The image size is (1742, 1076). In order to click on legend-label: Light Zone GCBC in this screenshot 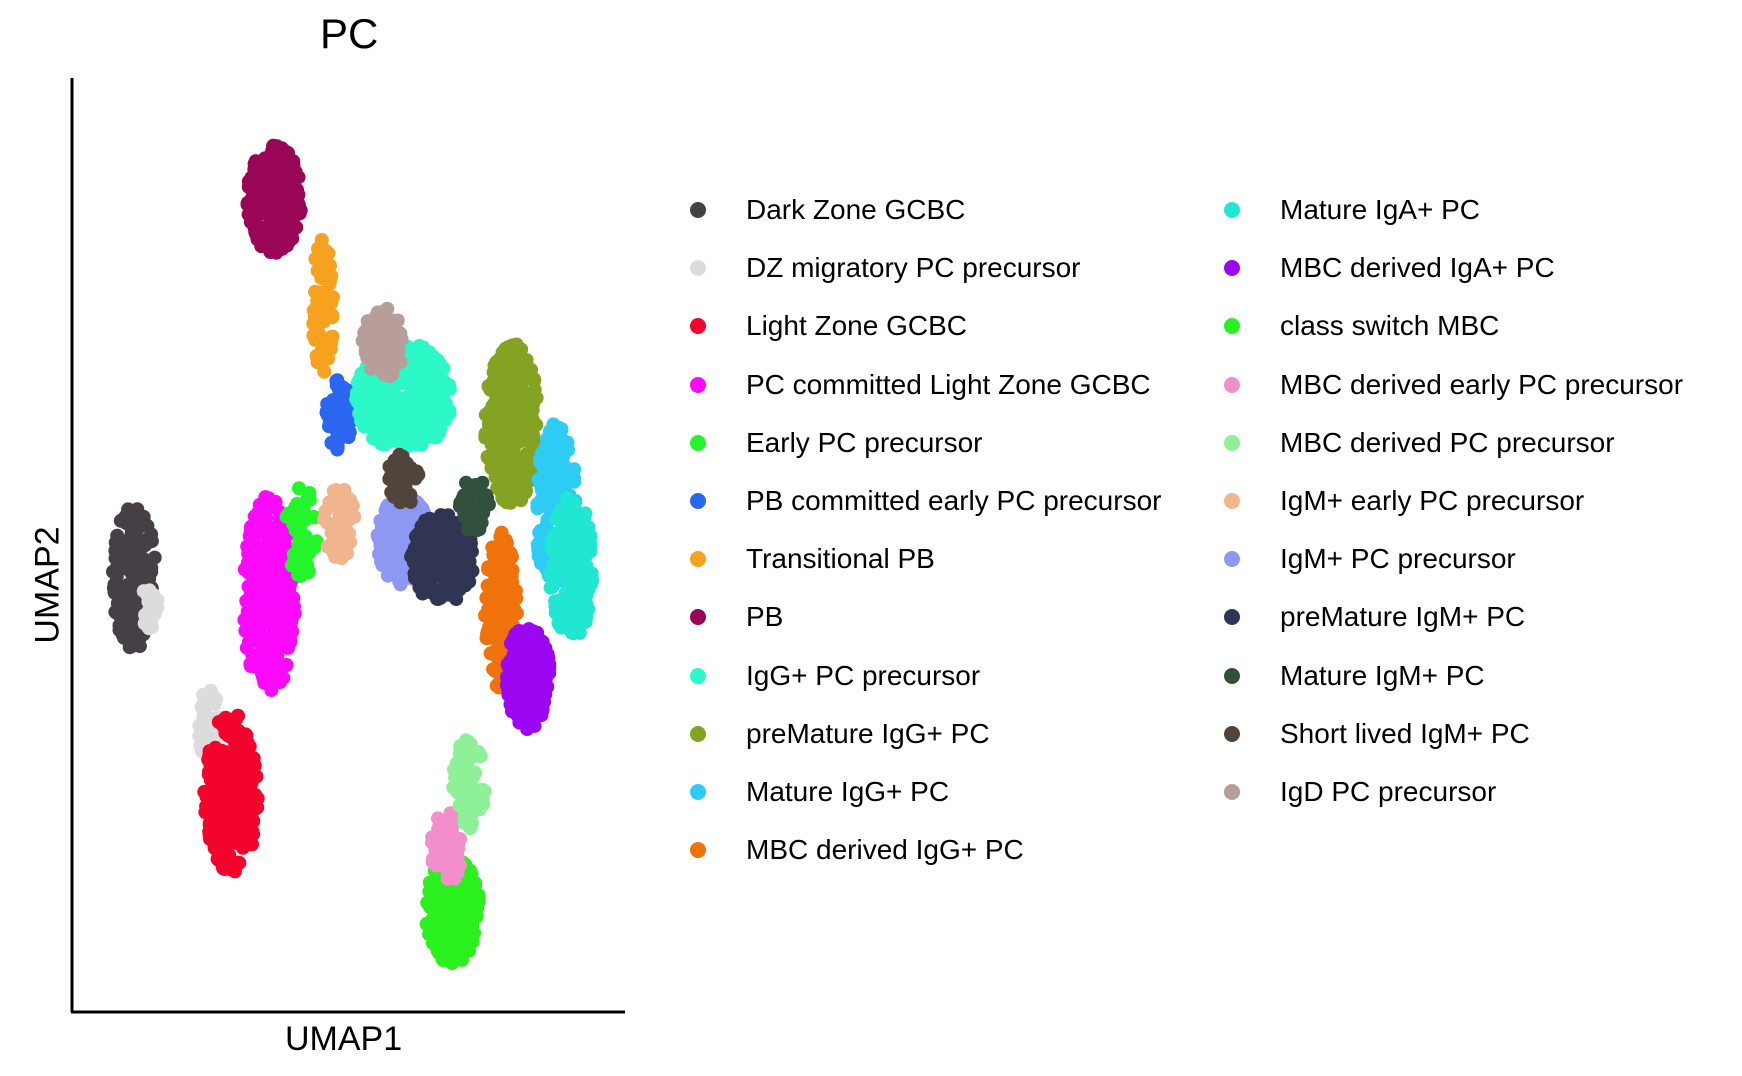, I will do `click(856, 326)`.